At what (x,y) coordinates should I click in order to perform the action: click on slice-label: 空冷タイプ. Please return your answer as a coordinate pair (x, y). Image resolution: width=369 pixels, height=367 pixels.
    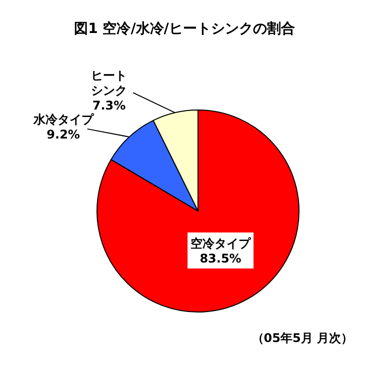
    Looking at the image, I should click on (221, 243).